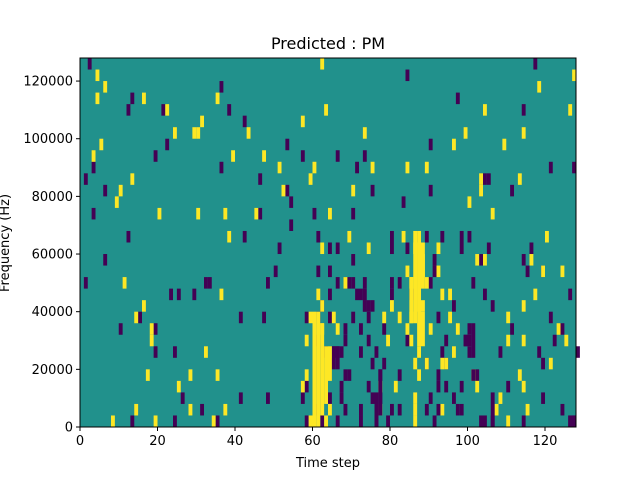 This screenshot has height=480, width=640. What do you see at coordinates (327, 463) in the screenshot?
I see `x-axis-label: Time step` at bounding box center [327, 463].